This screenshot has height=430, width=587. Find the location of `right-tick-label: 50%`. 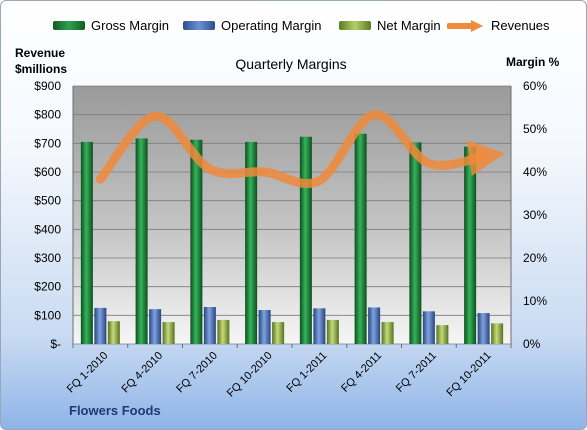

right-tick-label: 50% is located at coordinates (535, 129).